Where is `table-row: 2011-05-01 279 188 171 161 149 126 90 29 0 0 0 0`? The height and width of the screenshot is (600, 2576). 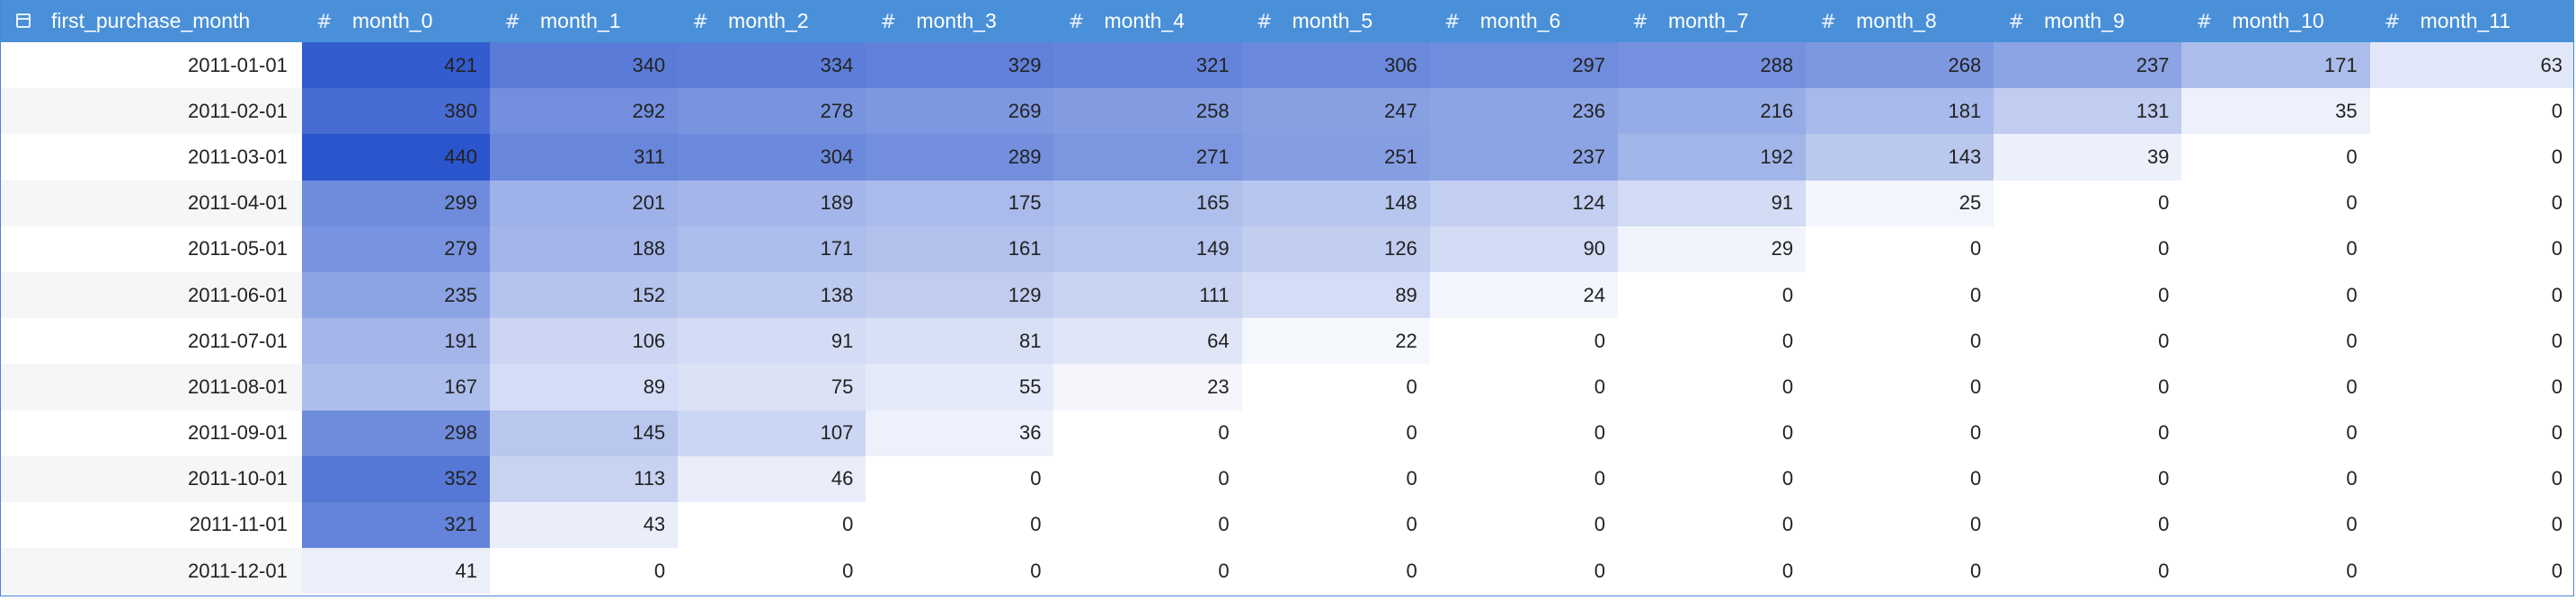 table-row: 2011-05-01 279 188 171 161 149 126 90 29 0 0 0 0 is located at coordinates (1287, 248).